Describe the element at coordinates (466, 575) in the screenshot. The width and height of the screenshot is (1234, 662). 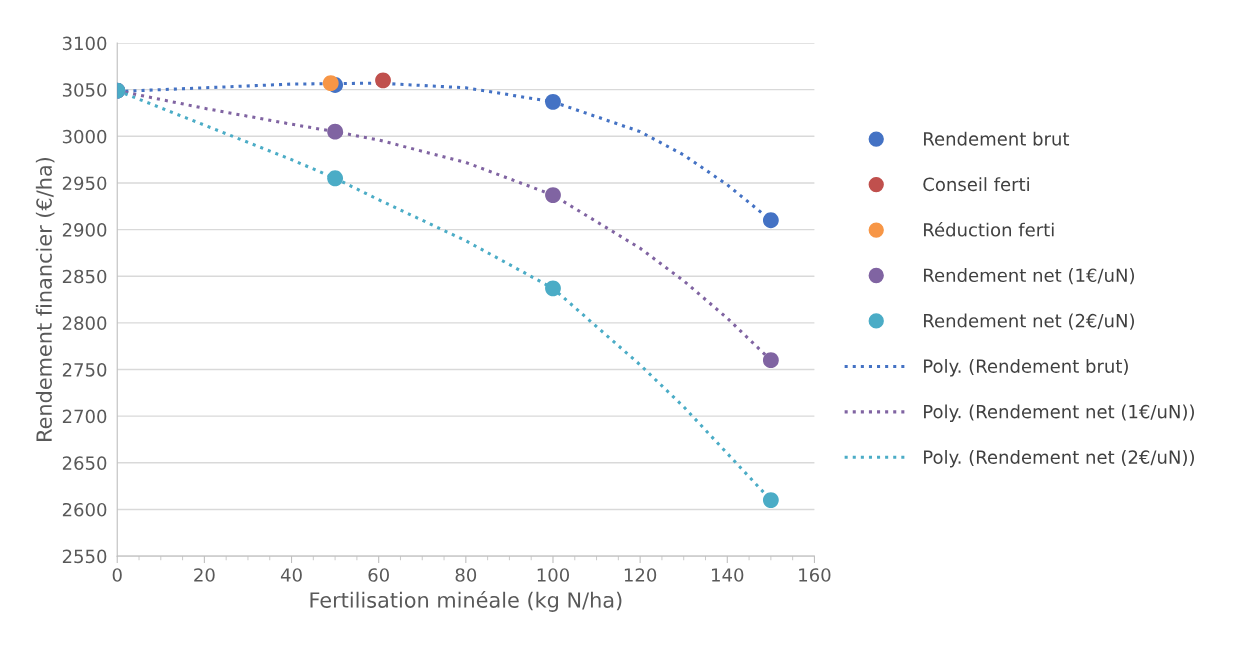
I see `x-tick-label: 80` at that location.